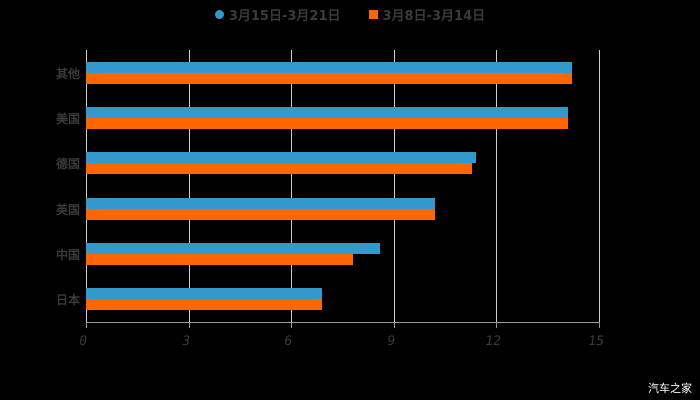 Image resolution: width=700 pixels, height=400 pixels. I want to click on category-label: 英国, so click(67, 209).